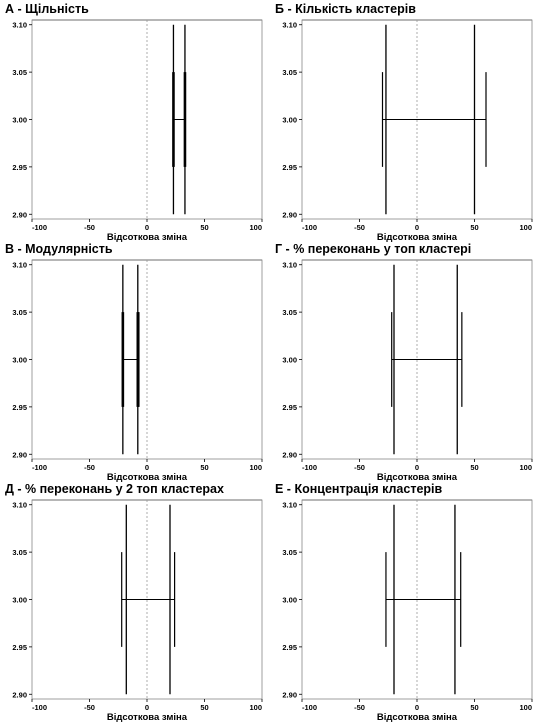 The width and height of the screenshot is (535, 723). What do you see at coordinates (47, 9) in the screenshot?
I see `chart-title: А - Щільність` at bounding box center [47, 9].